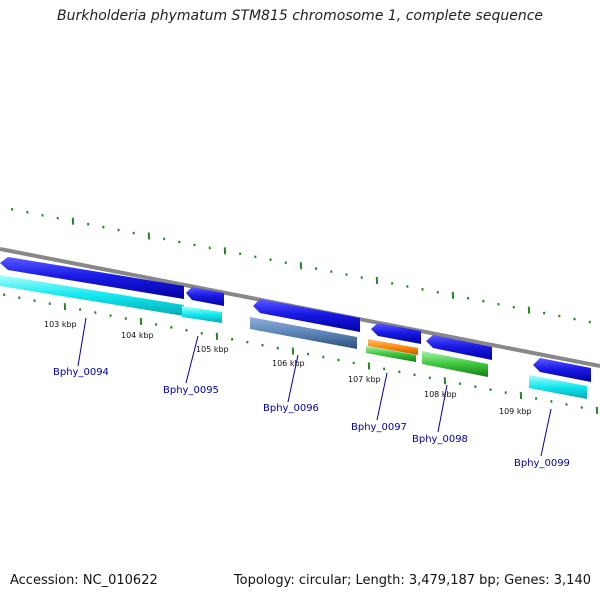  What do you see at coordinates (291, 408) in the screenshot?
I see `gene-label-bphy-0096: Bphy_0096` at bounding box center [291, 408].